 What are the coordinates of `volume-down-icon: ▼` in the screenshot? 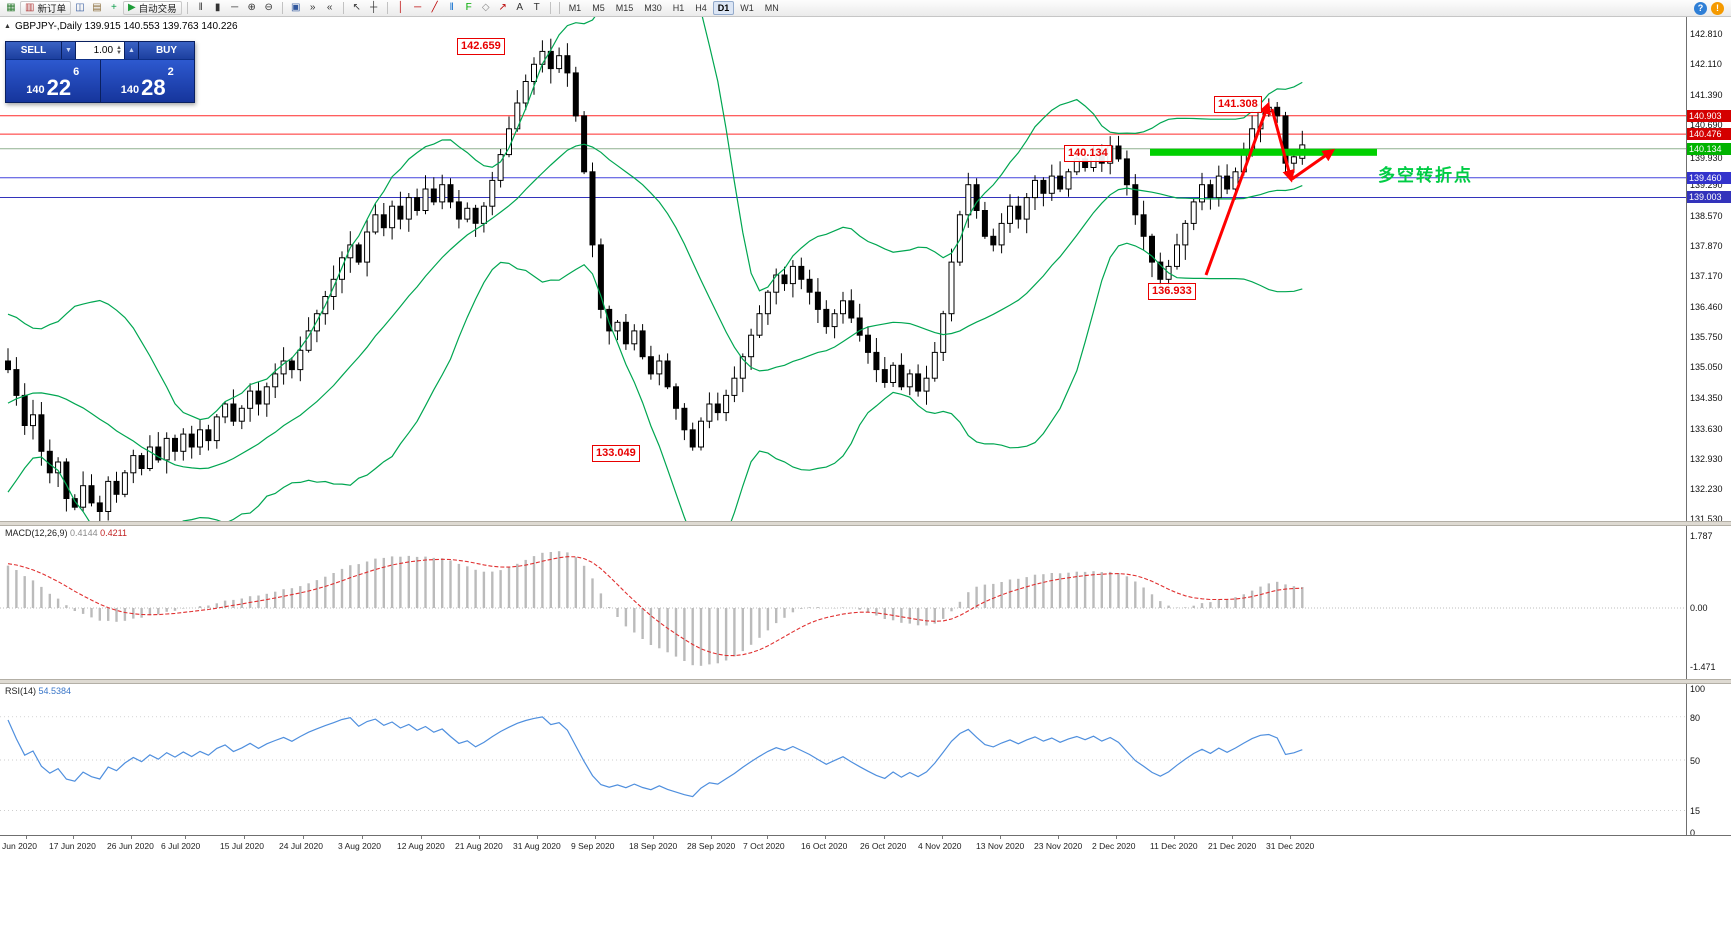 It's located at (119, 52).